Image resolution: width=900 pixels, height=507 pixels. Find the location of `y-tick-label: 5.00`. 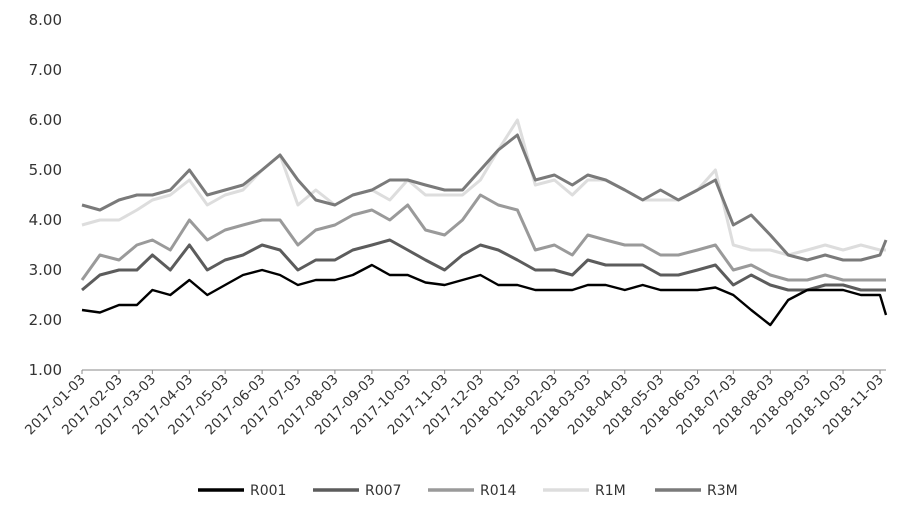

y-tick-label: 5.00 is located at coordinates (45, 170).